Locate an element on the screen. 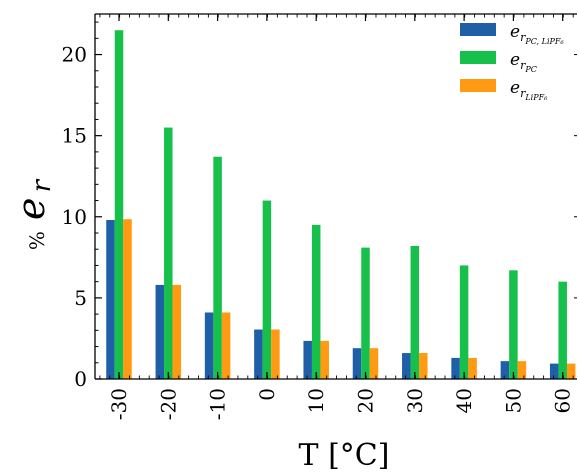 Image resolution: width=579 pixels, height=475 pixels. x-tick-label-0: 0 is located at coordinates (267, 394).